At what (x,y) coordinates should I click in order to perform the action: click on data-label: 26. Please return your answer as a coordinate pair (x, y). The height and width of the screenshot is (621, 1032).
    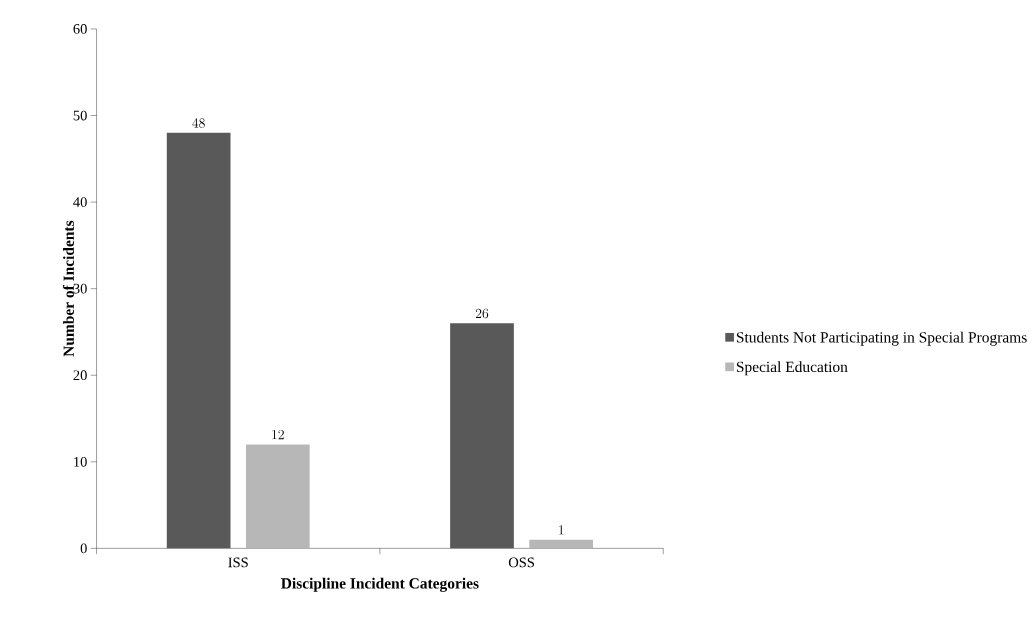
    Looking at the image, I should click on (482, 313).